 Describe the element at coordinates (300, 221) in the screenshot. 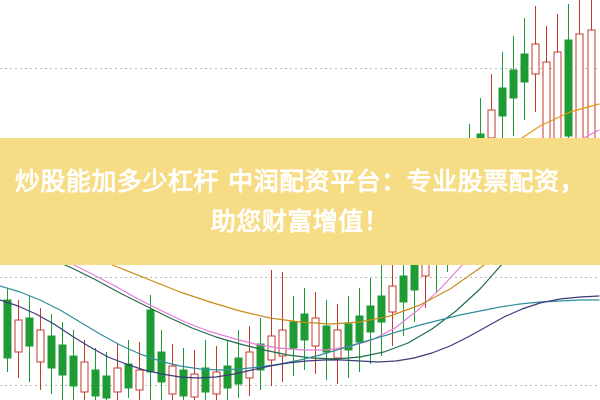

I see `ad-headline-line-2: 助您财富增值！` at that location.